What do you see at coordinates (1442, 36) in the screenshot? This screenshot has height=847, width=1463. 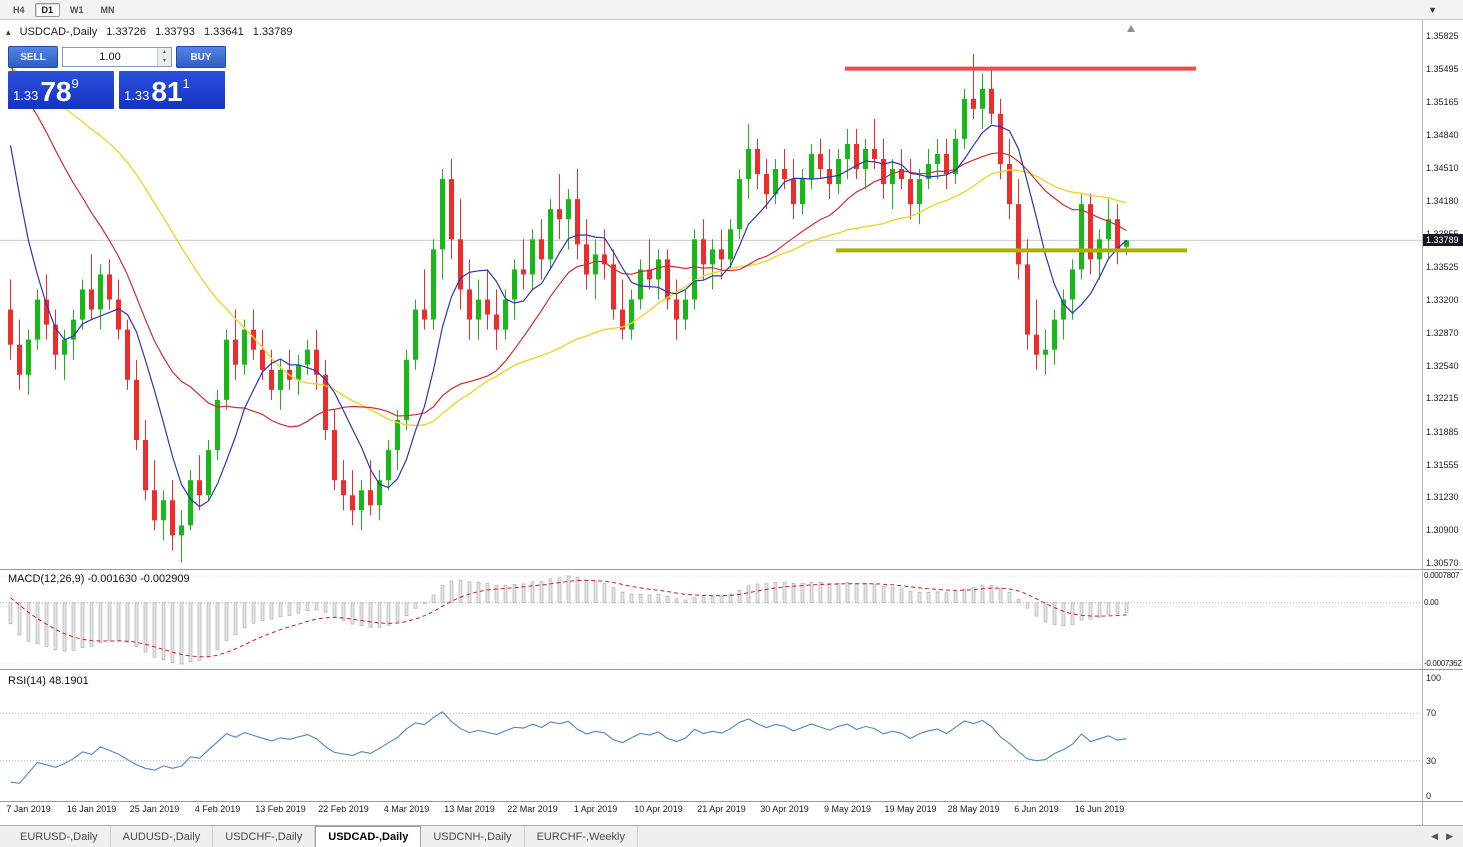 I see `price-axis-label: 1.35825` at bounding box center [1442, 36].